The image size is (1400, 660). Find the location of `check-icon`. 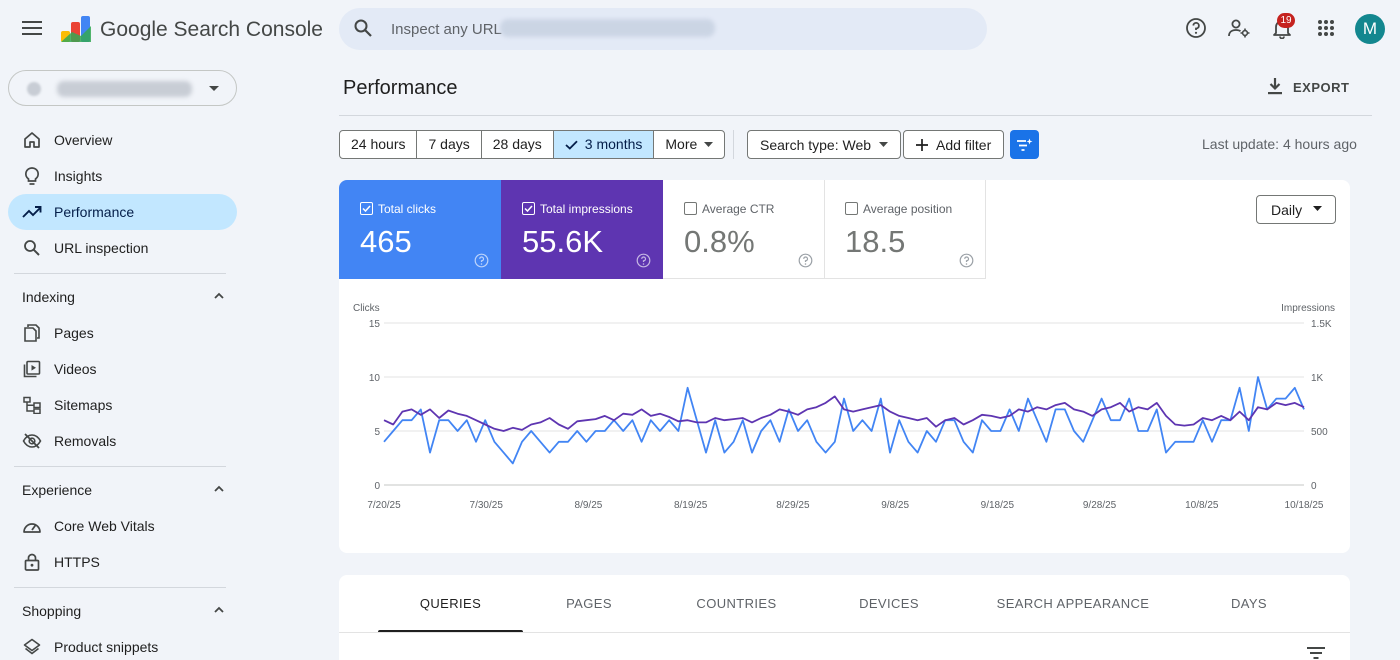

check-icon is located at coordinates (571, 145).